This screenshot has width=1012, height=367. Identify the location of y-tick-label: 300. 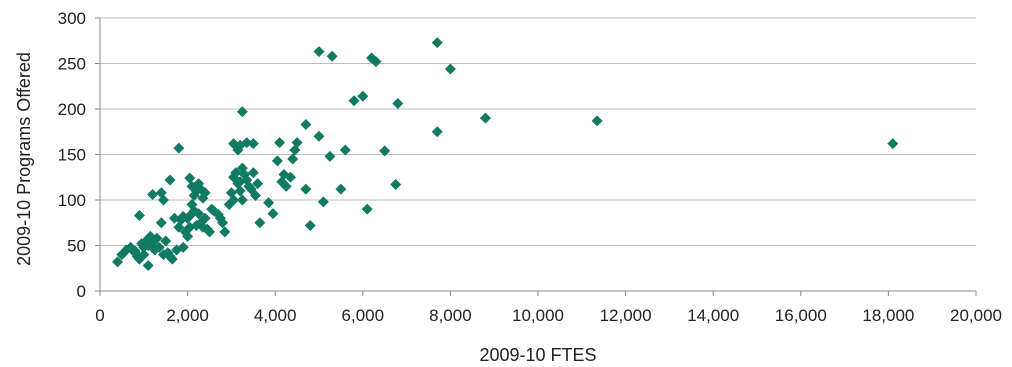
(72, 18).